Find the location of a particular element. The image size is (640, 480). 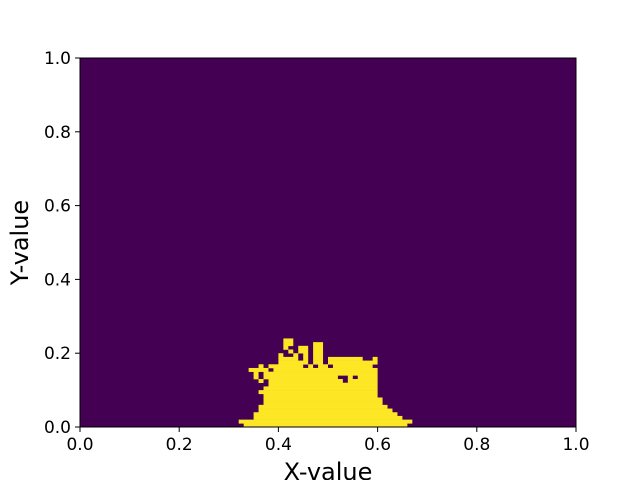

x-tick-label: 0.6 is located at coordinates (377, 445).